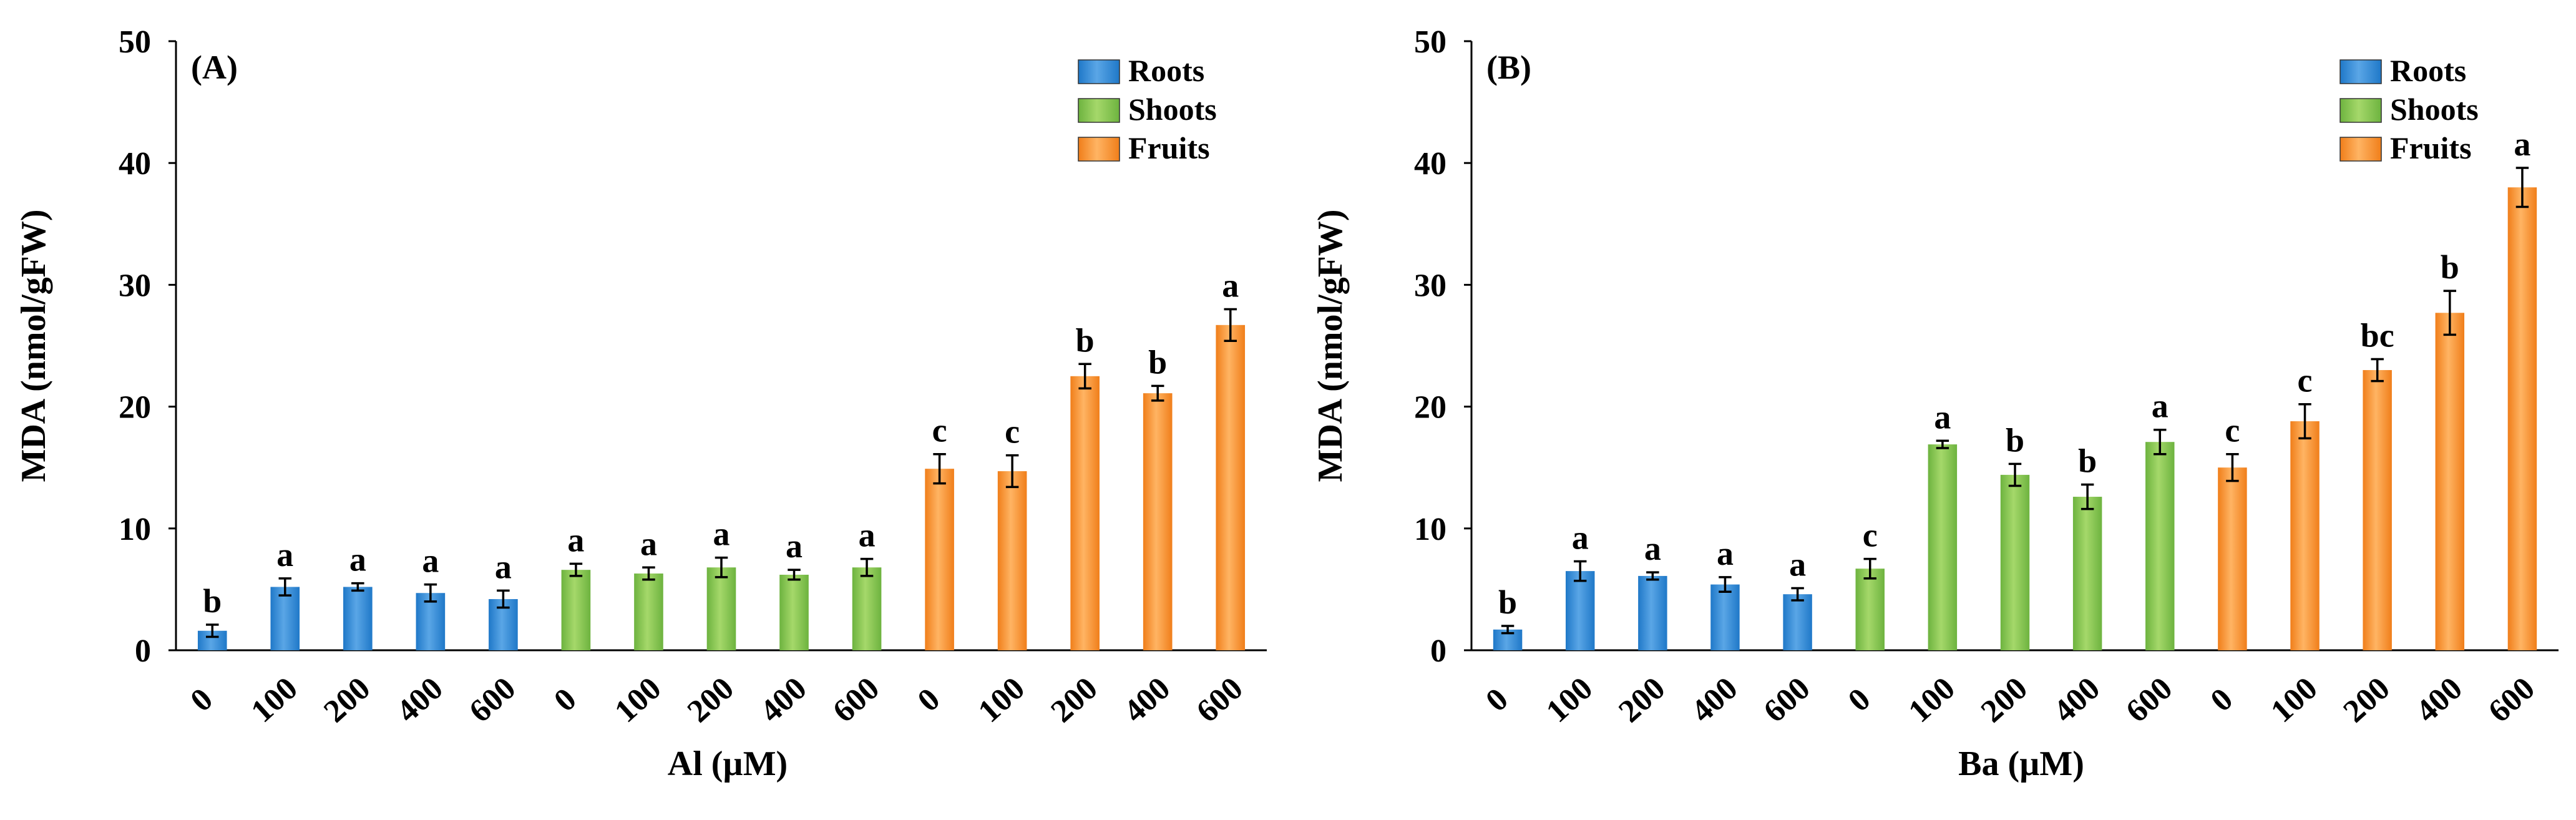  What do you see at coordinates (2377, 335) in the screenshot?
I see `significance-label: bc` at bounding box center [2377, 335].